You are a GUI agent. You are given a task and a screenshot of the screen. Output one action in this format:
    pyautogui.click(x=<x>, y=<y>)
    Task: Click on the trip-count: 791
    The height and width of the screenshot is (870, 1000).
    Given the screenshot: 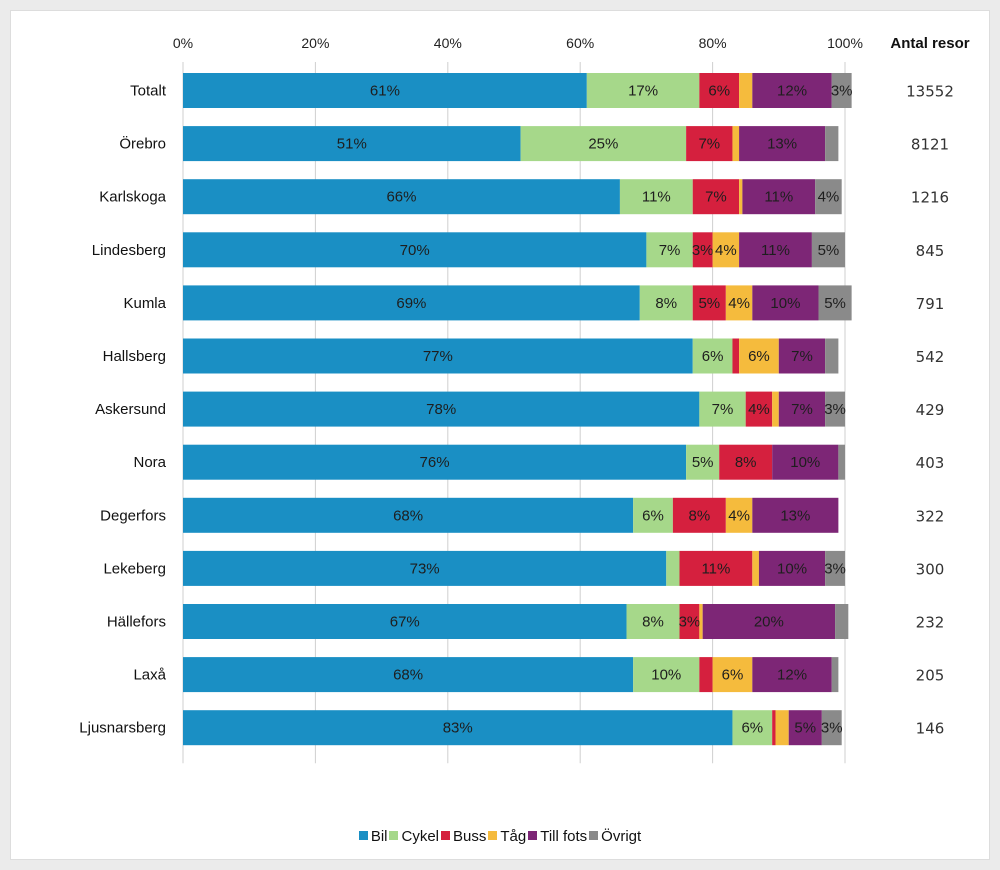 What is the action you would take?
    pyautogui.click(x=930, y=304)
    